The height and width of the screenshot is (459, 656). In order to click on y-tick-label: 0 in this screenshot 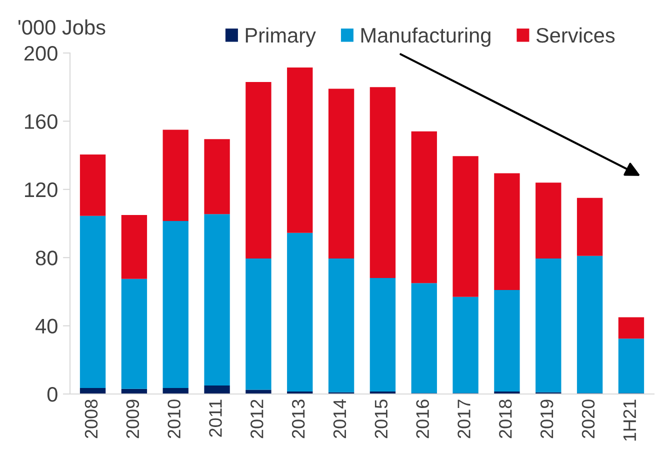, I will do `click(52, 394)`.